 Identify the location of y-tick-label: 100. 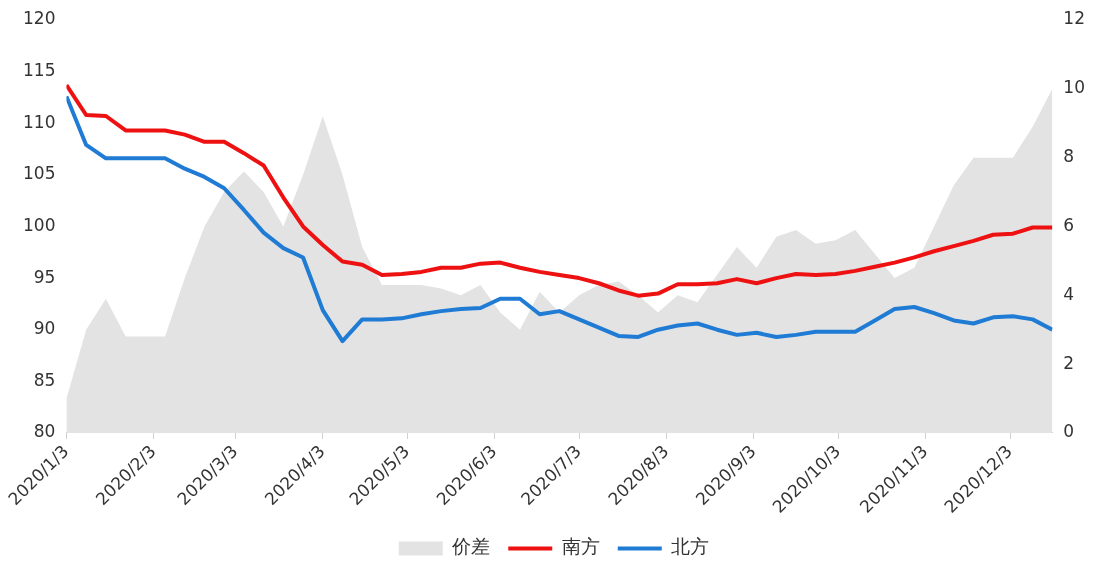
(39, 224).